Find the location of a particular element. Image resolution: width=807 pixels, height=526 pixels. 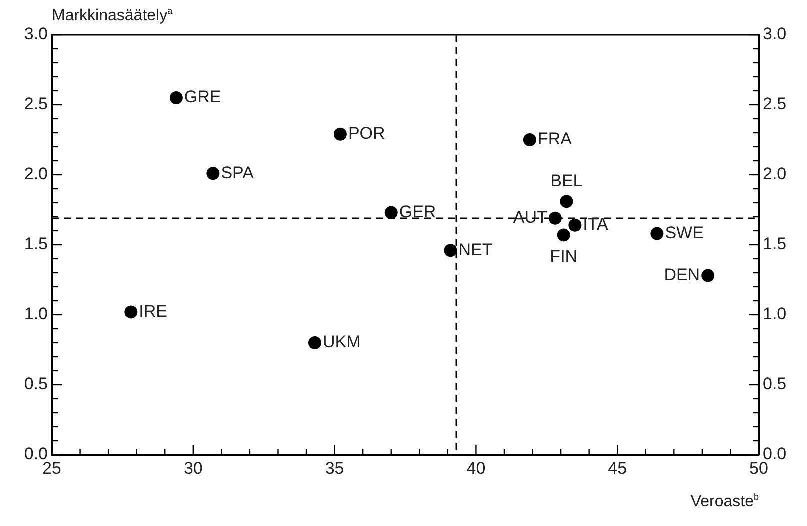

y-tick-label: 3.0 is located at coordinates (36, 34).